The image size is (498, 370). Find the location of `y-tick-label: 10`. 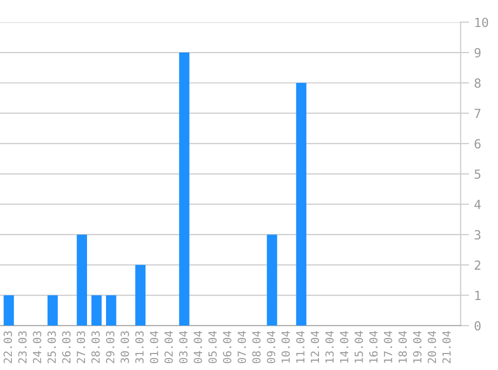

y-tick-label: 10 is located at coordinates (481, 23).